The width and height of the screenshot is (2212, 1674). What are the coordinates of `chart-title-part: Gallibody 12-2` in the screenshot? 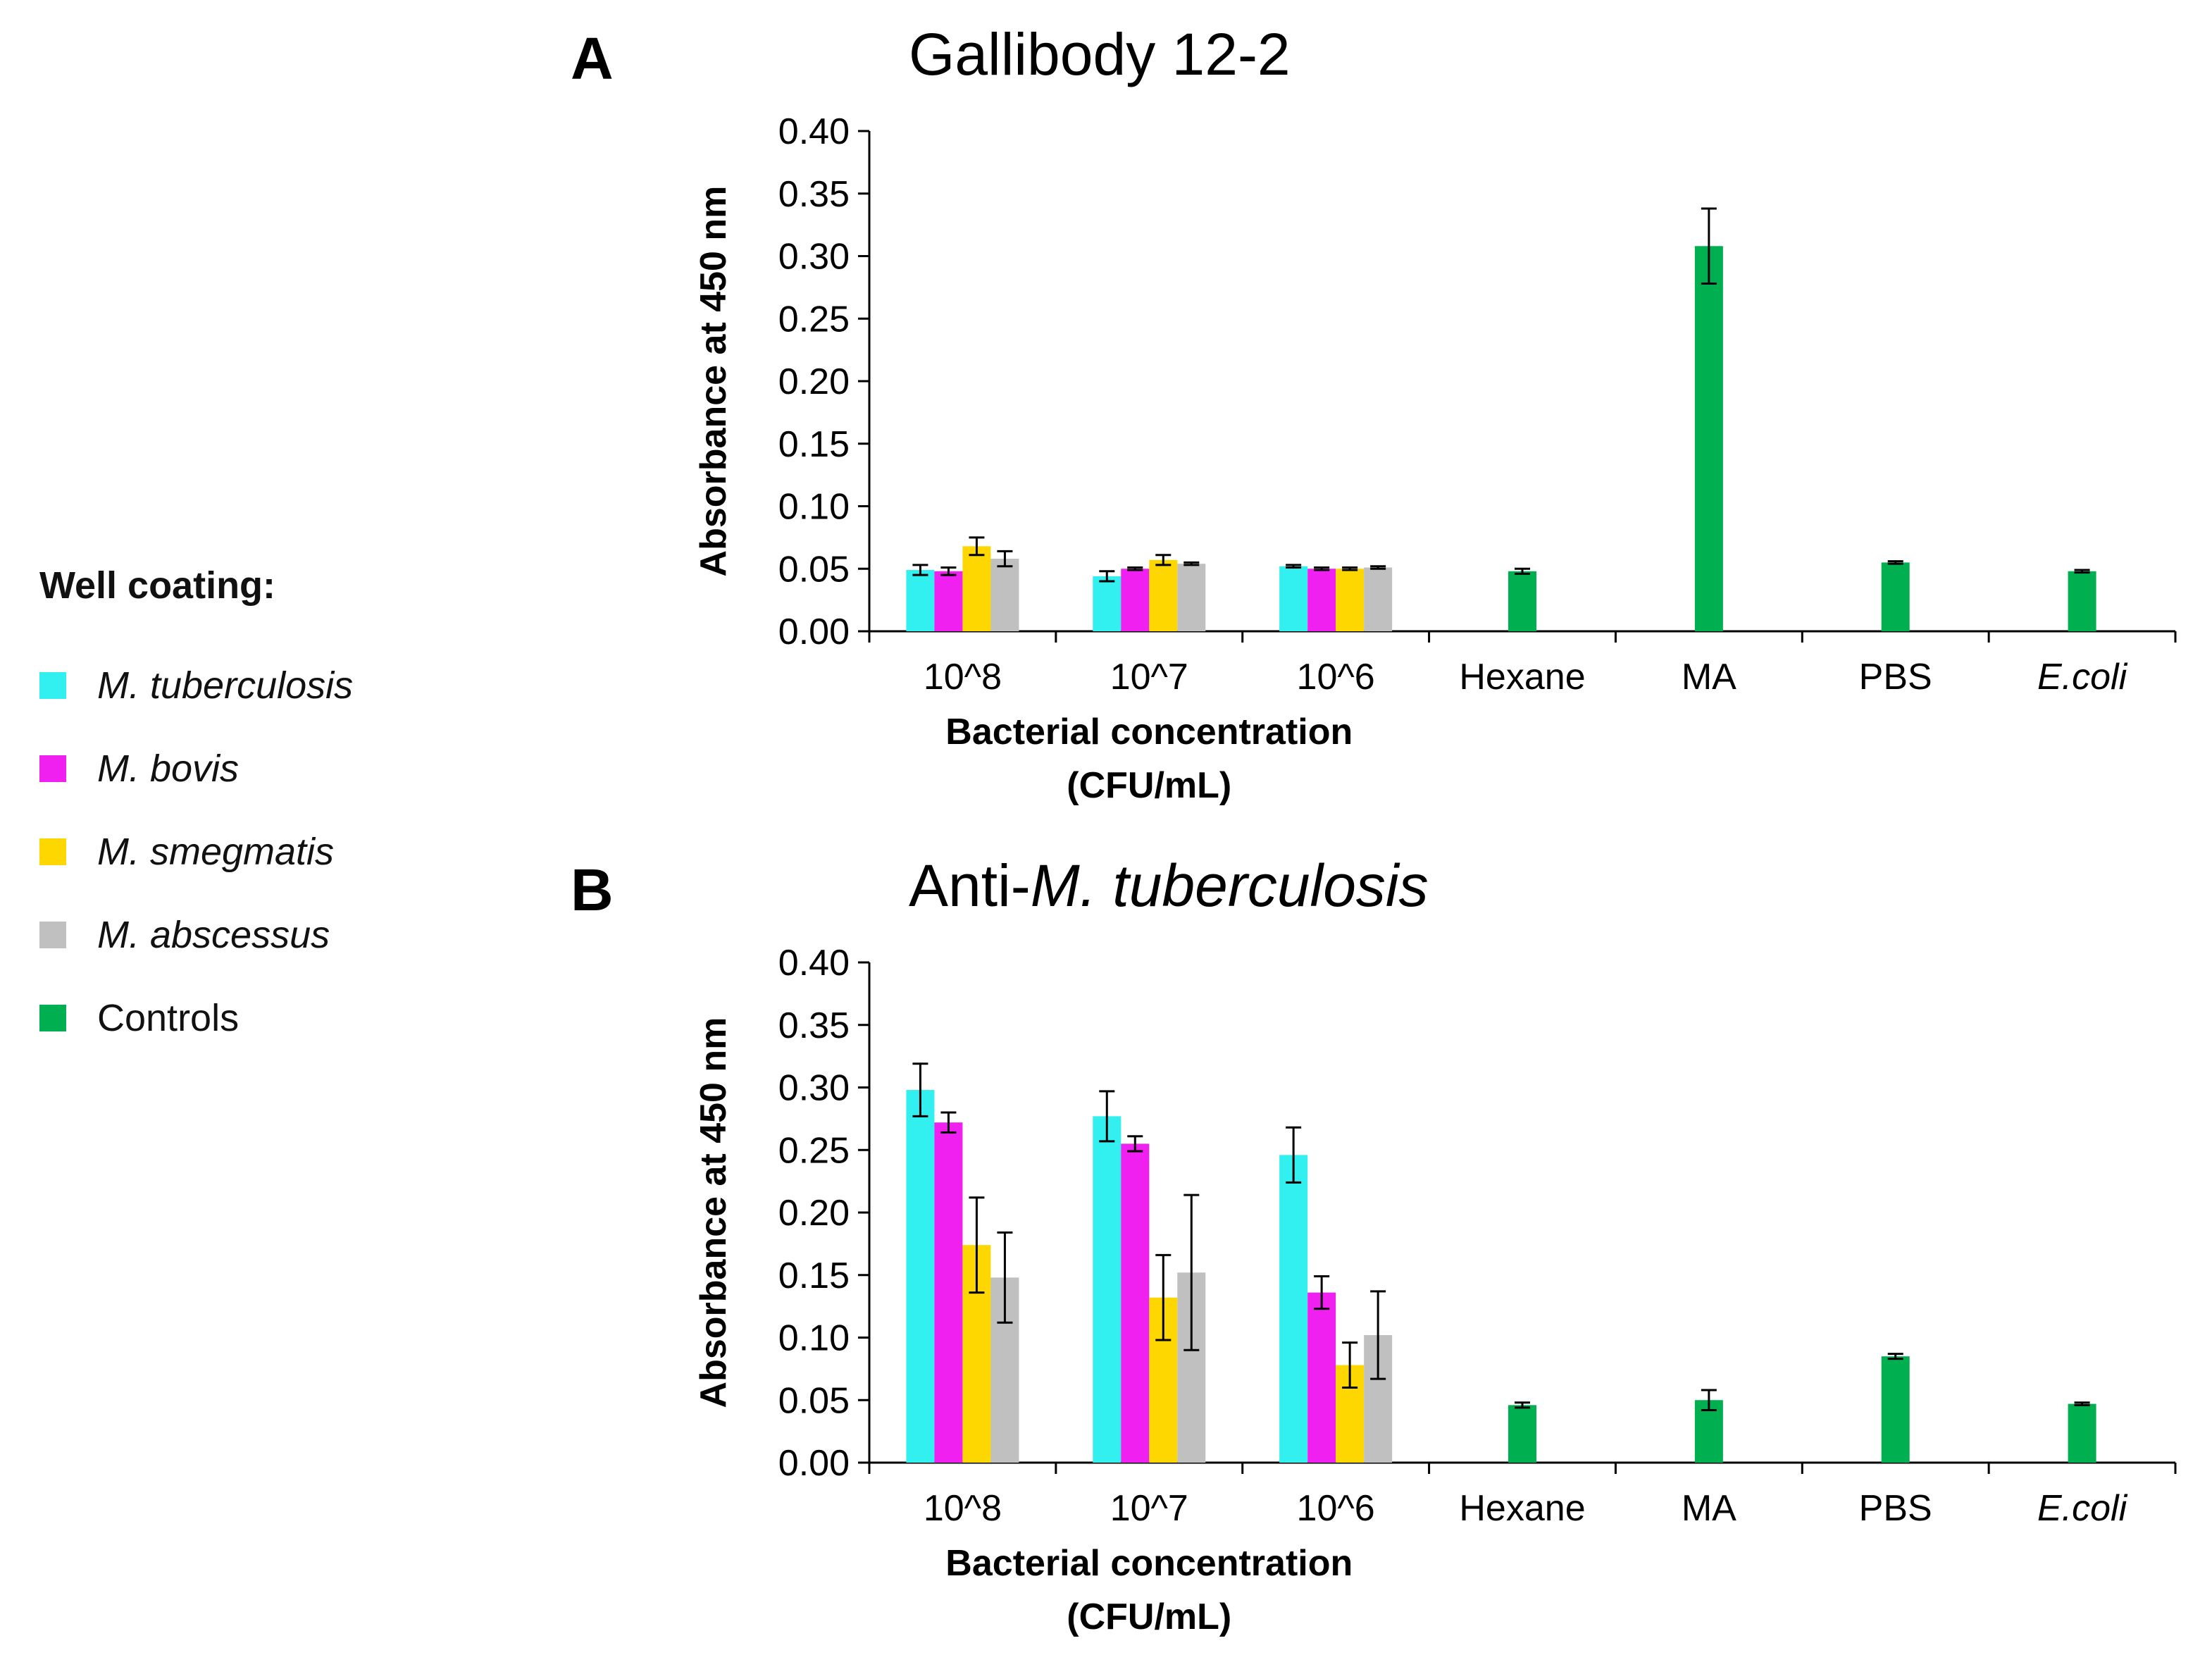 It's located at (1100, 54).